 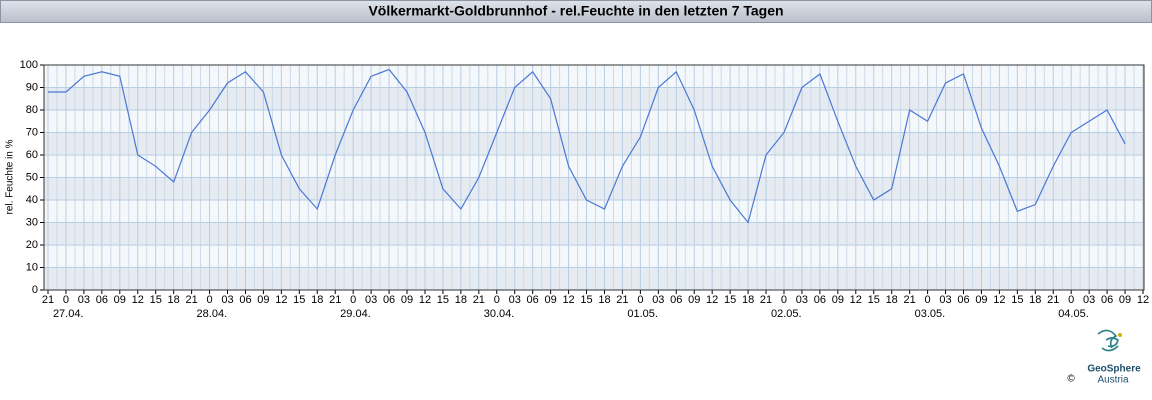 I want to click on y-tick-label: 10, so click(x=32, y=267).